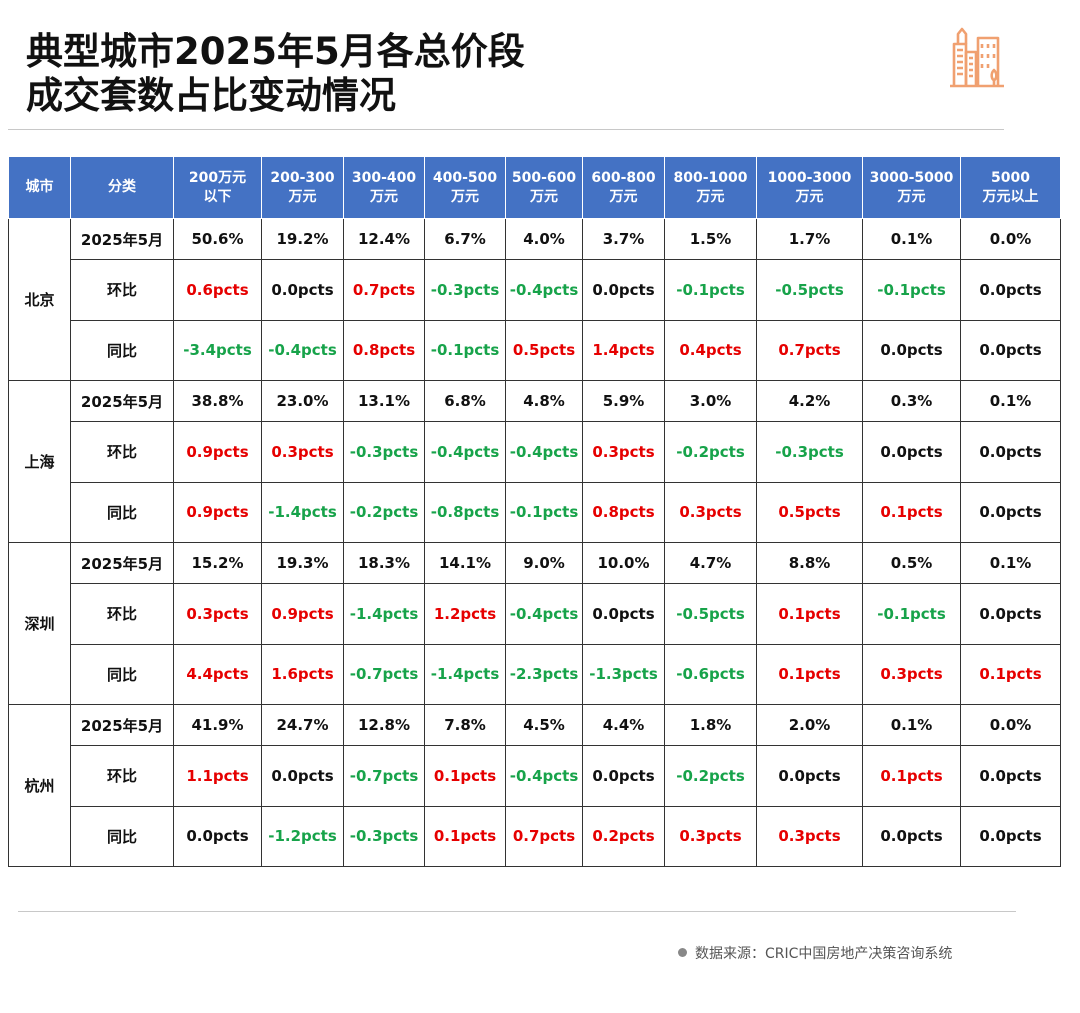 The height and width of the screenshot is (1013, 1080). I want to click on value-cell: 0.2pcts, so click(623, 836).